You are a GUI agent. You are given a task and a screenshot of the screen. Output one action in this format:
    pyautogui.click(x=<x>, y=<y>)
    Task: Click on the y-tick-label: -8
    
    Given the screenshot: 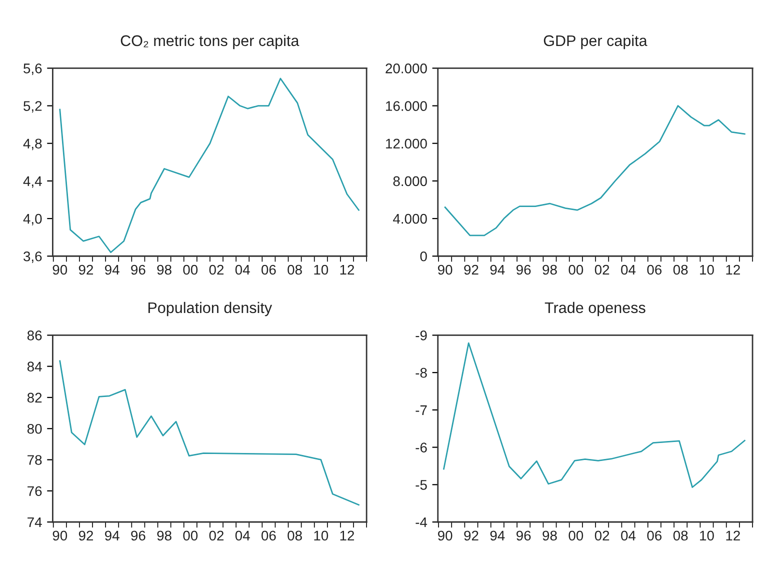 What is the action you would take?
    pyautogui.click(x=421, y=373)
    